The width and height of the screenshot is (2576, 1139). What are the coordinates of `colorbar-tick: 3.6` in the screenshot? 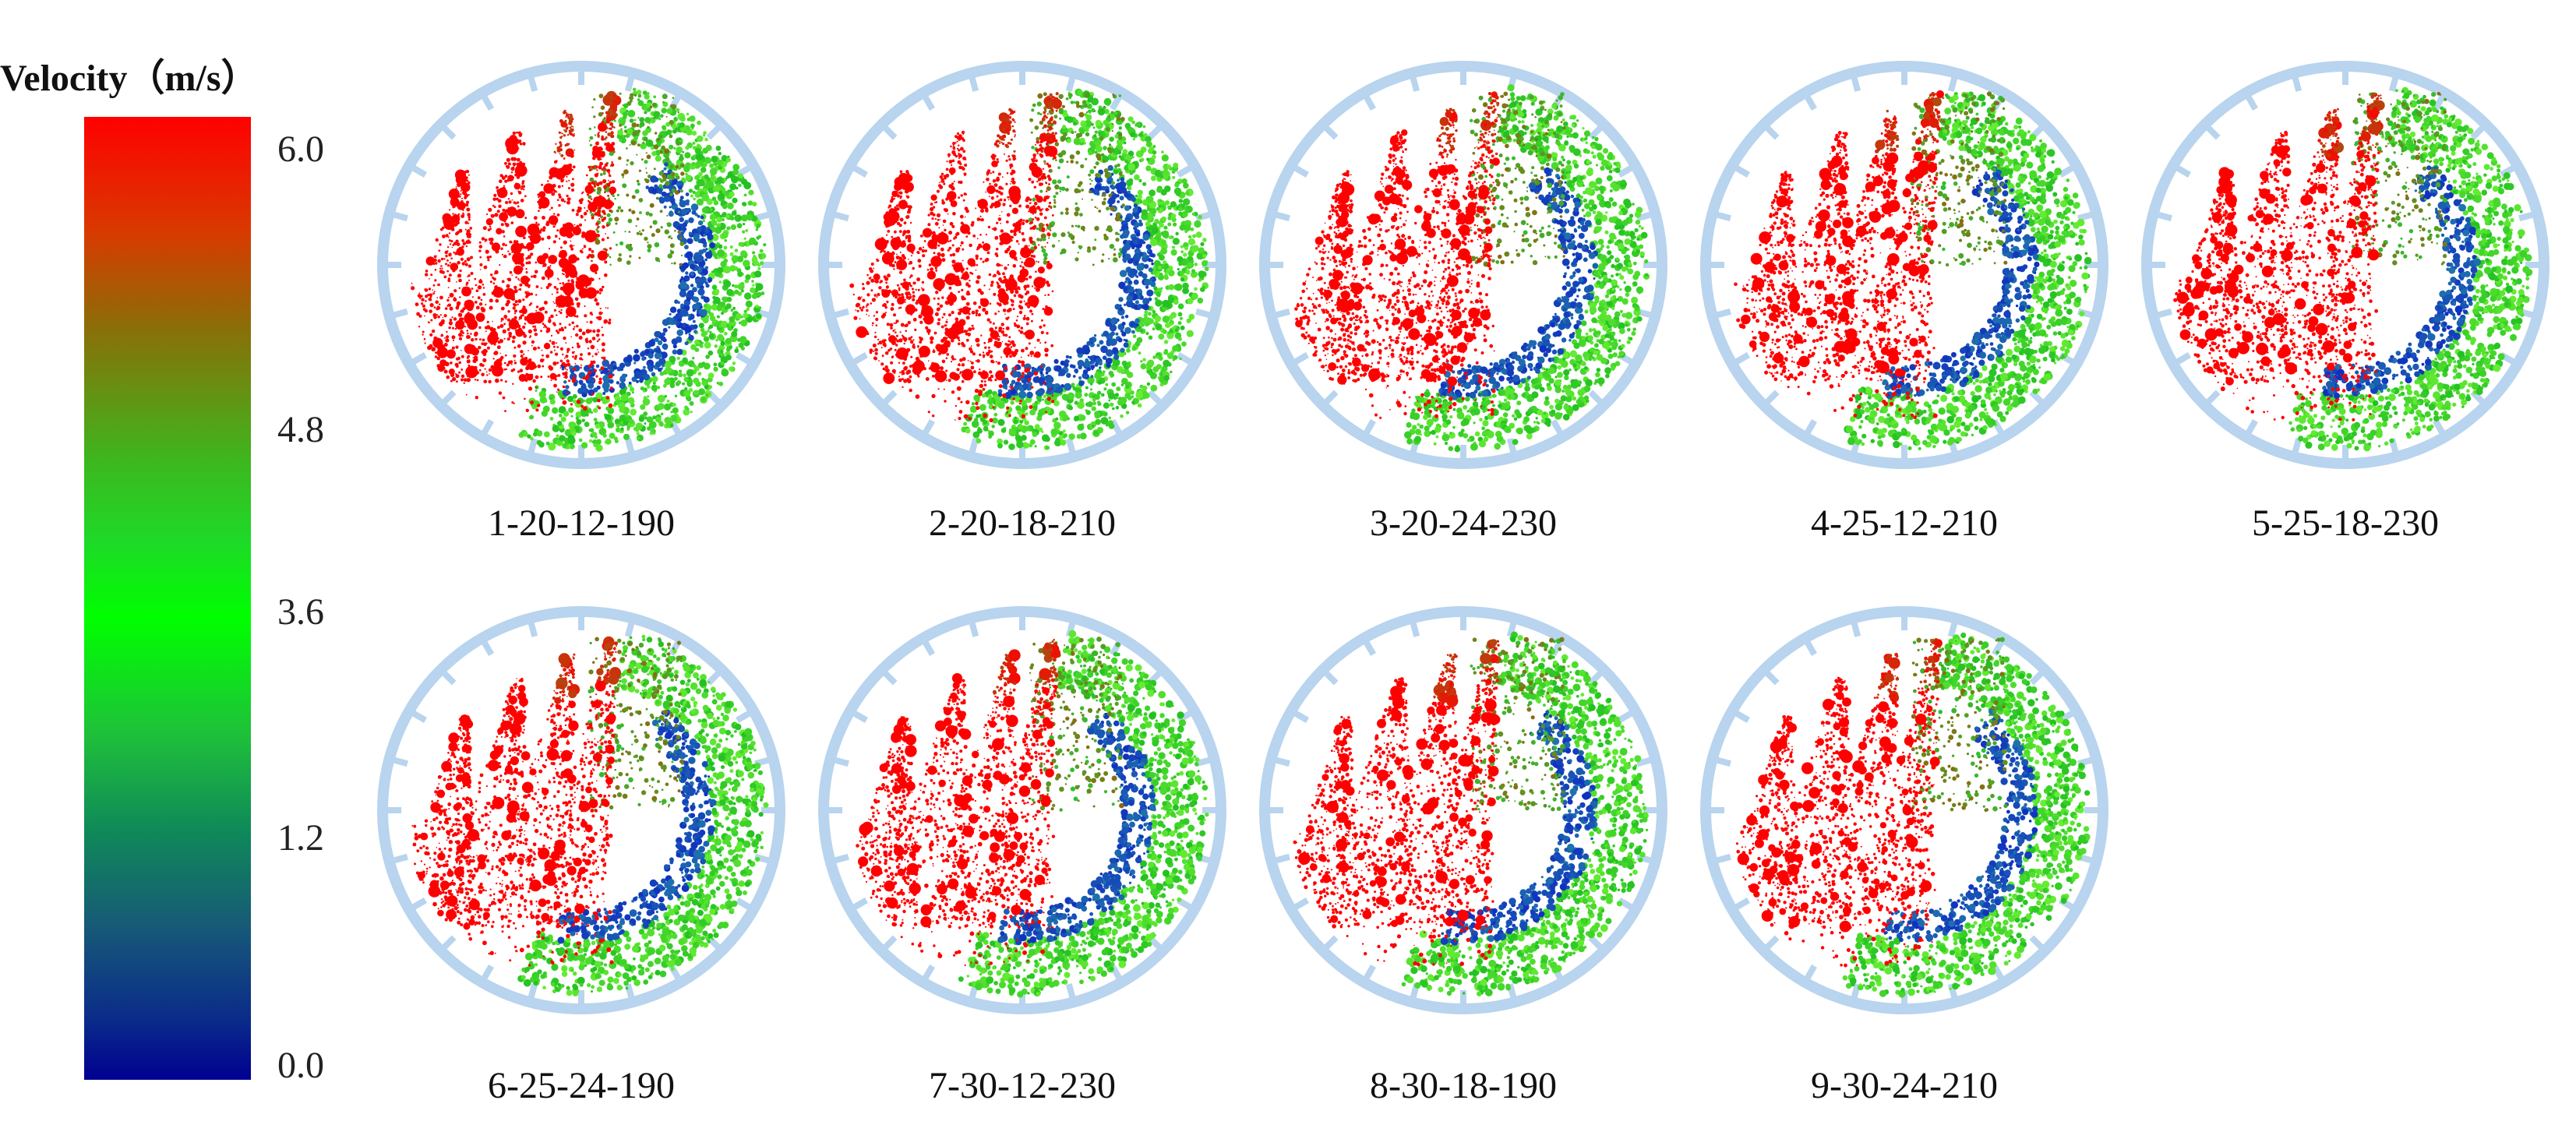 It's located at (300, 612).